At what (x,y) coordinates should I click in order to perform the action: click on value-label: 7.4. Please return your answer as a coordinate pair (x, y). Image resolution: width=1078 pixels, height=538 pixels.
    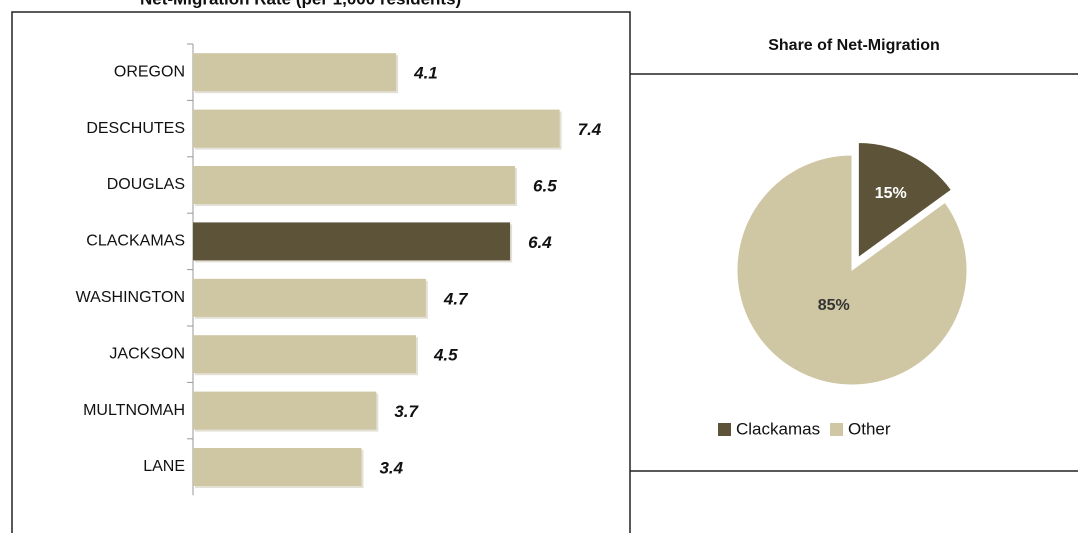
    Looking at the image, I should click on (590, 129).